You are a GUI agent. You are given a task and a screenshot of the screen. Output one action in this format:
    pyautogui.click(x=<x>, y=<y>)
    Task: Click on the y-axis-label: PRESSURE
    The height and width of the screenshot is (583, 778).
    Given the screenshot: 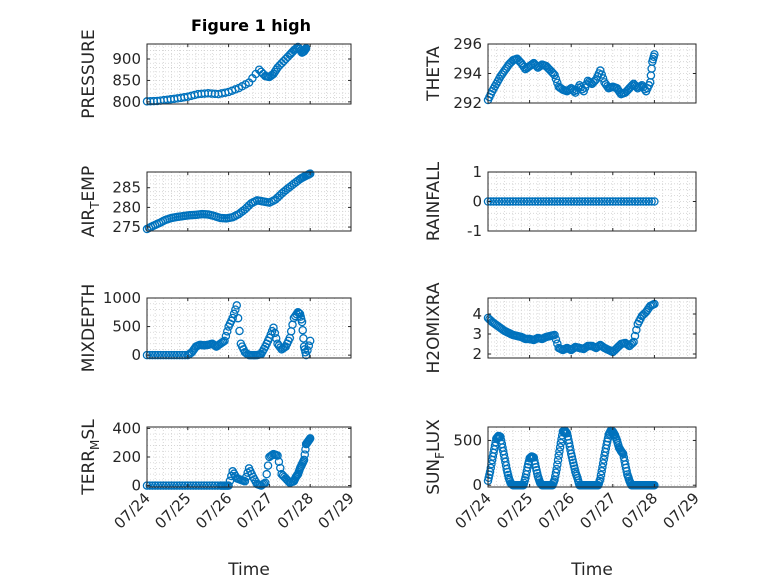 What is the action you would take?
    pyautogui.click(x=89, y=73)
    